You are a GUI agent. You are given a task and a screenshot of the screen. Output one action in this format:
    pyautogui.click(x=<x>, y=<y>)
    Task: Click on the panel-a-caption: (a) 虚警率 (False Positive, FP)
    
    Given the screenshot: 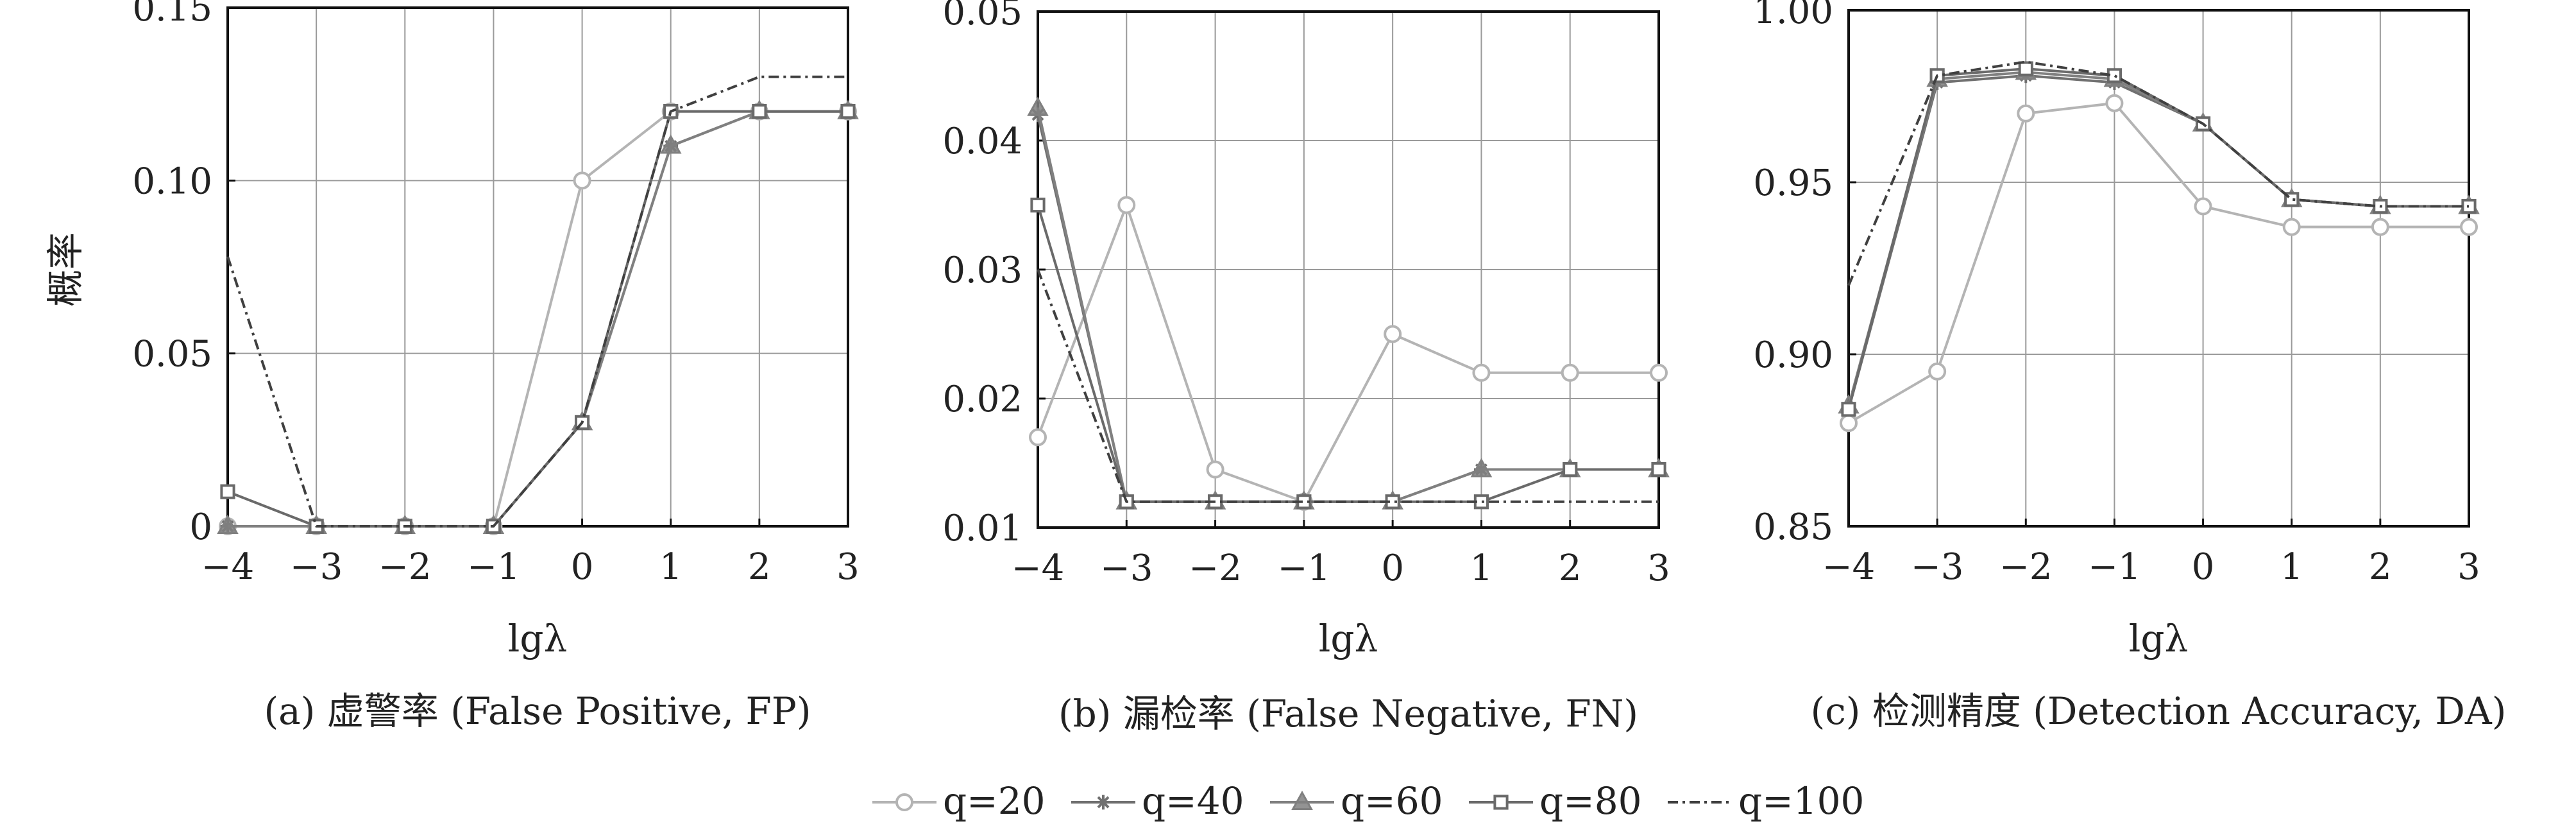 What is the action you would take?
    pyautogui.click(x=537, y=711)
    